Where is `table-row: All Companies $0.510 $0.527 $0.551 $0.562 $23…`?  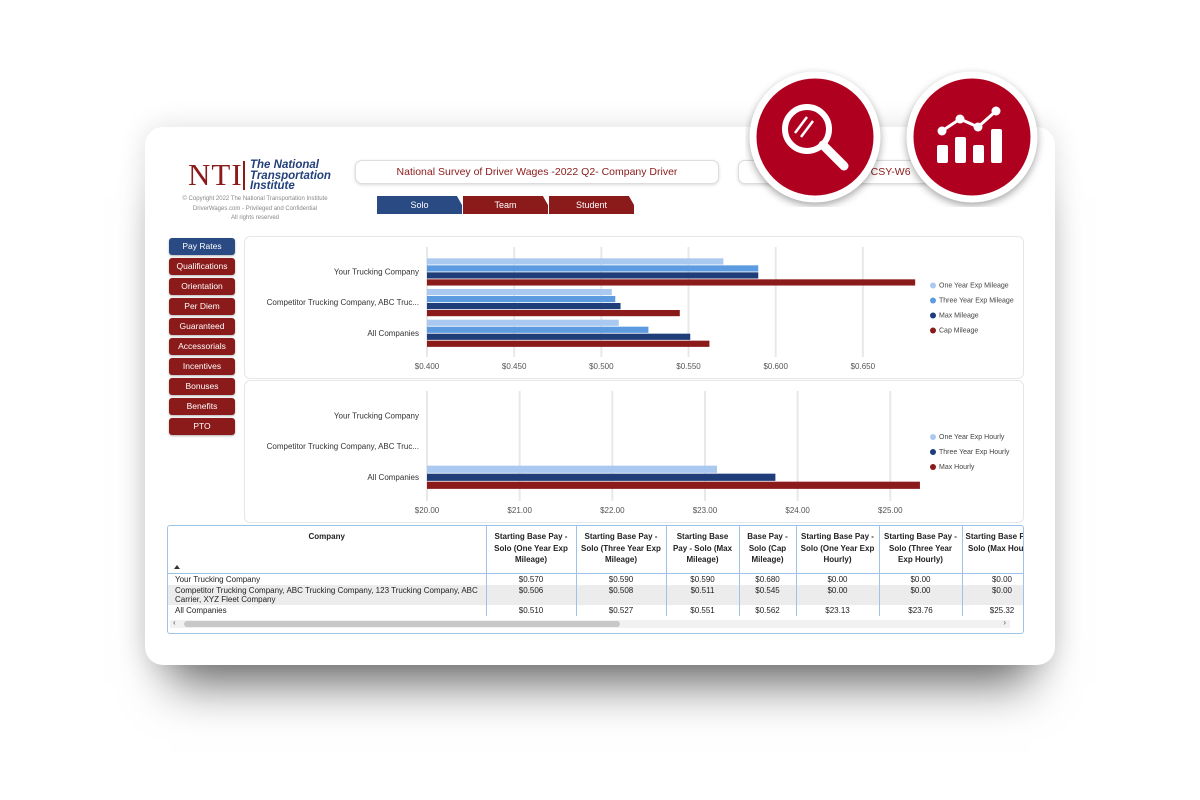
table-row: All Companies $0.510 $0.527 $0.551 $0.562 $23… is located at coordinates (595, 610).